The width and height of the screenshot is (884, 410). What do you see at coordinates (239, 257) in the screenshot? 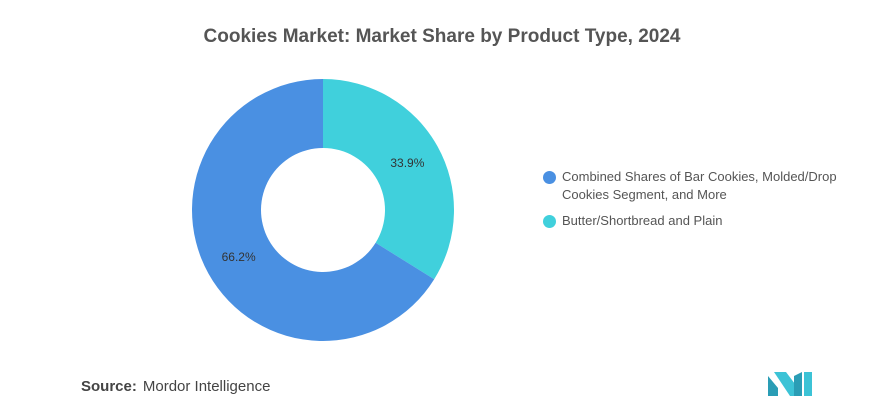
I see `data-label-combined: 66.2%` at bounding box center [239, 257].